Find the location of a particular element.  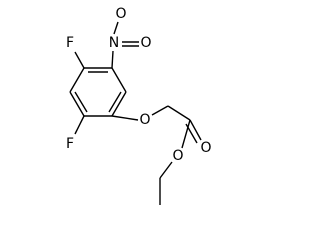

atom-label: N is located at coordinates (114, 43).